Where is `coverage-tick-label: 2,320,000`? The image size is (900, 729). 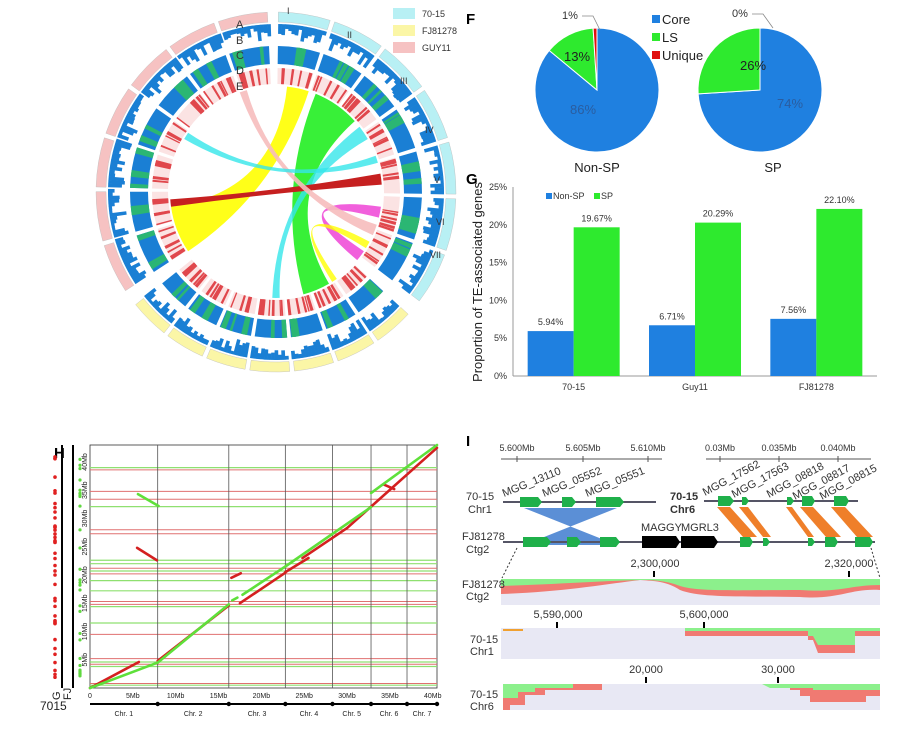
coverage-tick-label: 2,320,000 is located at coordinates (849, 564).